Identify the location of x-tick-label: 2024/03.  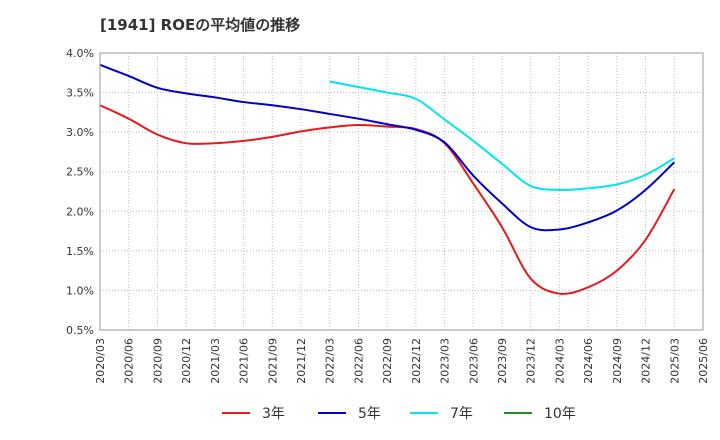
(559, 361).